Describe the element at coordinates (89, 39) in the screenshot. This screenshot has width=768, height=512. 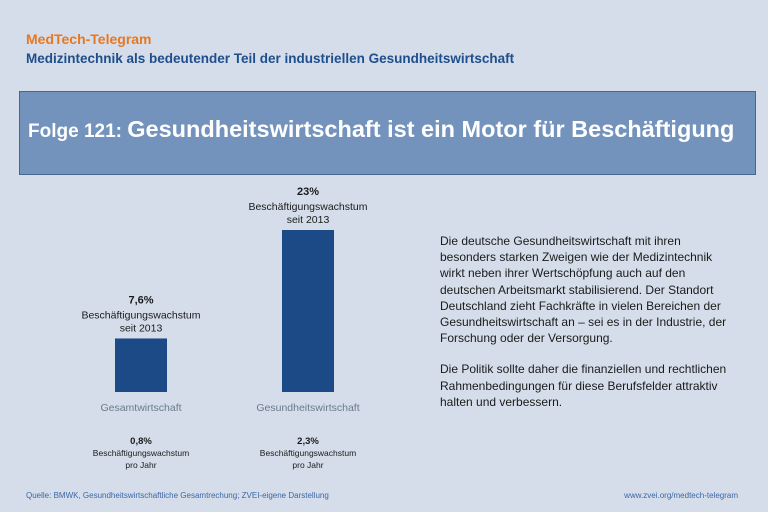
I see `brand-name: MedTech-Telegram` at that location.